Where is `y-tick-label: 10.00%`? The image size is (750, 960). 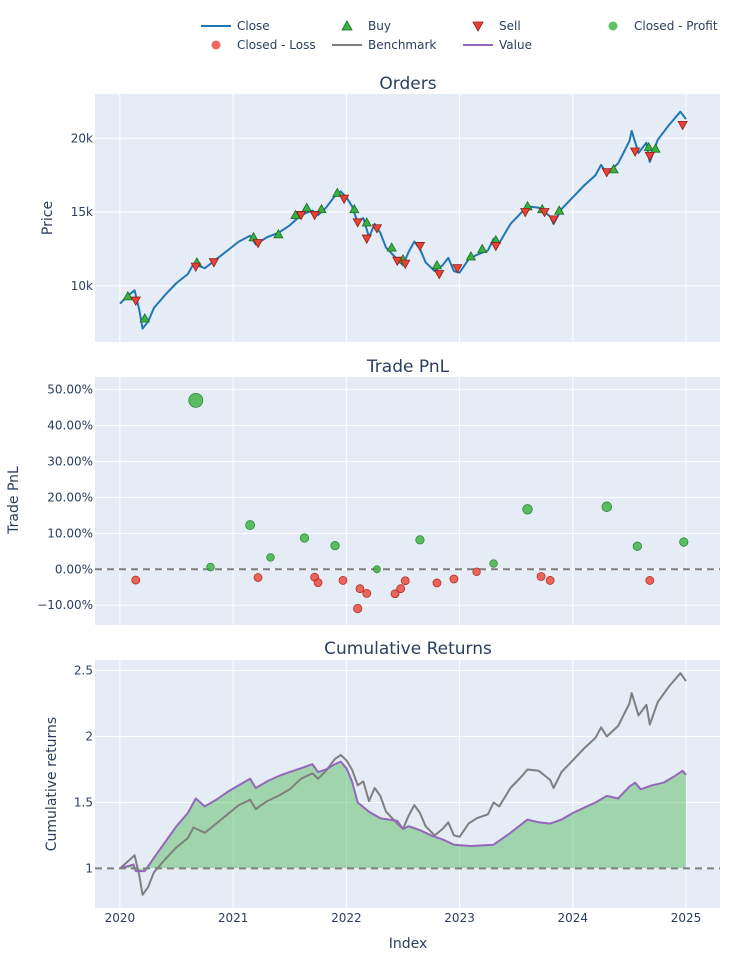
y-tick-label: 10.00% is located at coordinates (70, 533).